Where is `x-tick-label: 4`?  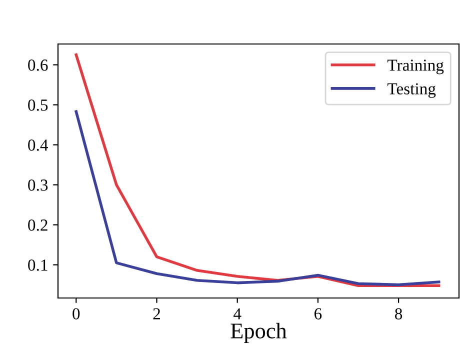
x-tick-label: 4 is located at coordinates (238, 314).